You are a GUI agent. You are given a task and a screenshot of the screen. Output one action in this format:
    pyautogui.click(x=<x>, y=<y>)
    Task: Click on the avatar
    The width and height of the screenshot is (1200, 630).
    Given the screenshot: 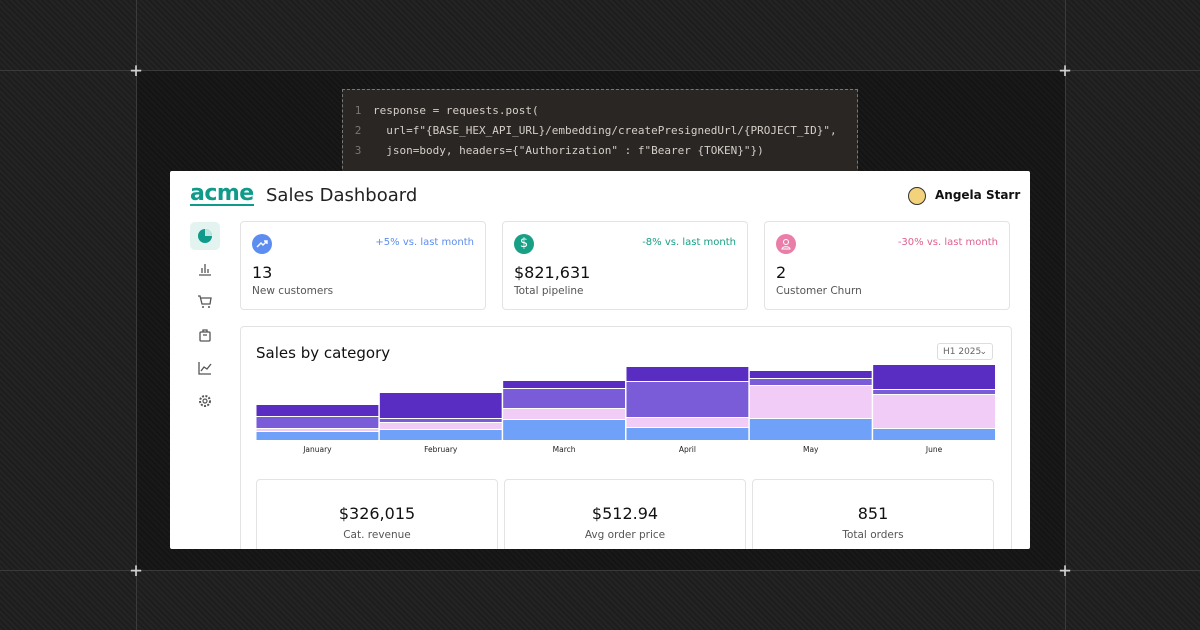 What is the action you would take?
    pyautogui.click(x=917, y=196)
    